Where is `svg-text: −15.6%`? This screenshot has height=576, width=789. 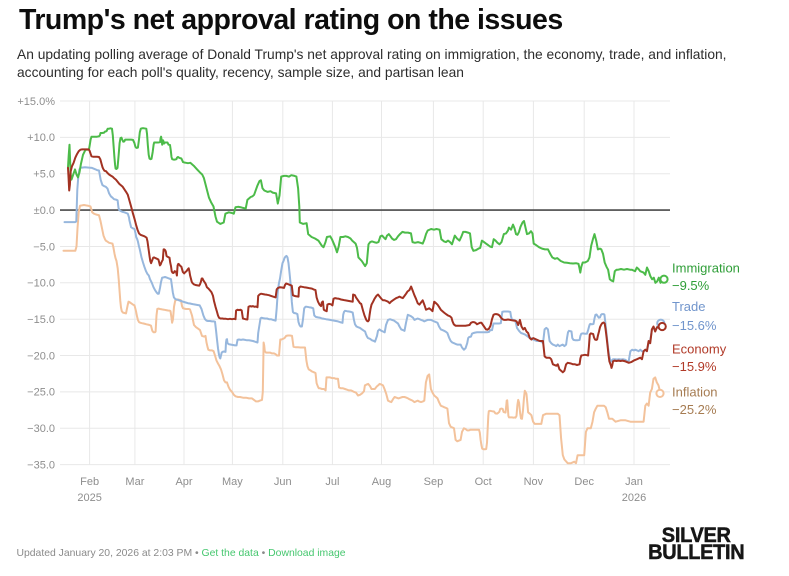
svg-text: −15.6% is located at coordinates (694, 325).